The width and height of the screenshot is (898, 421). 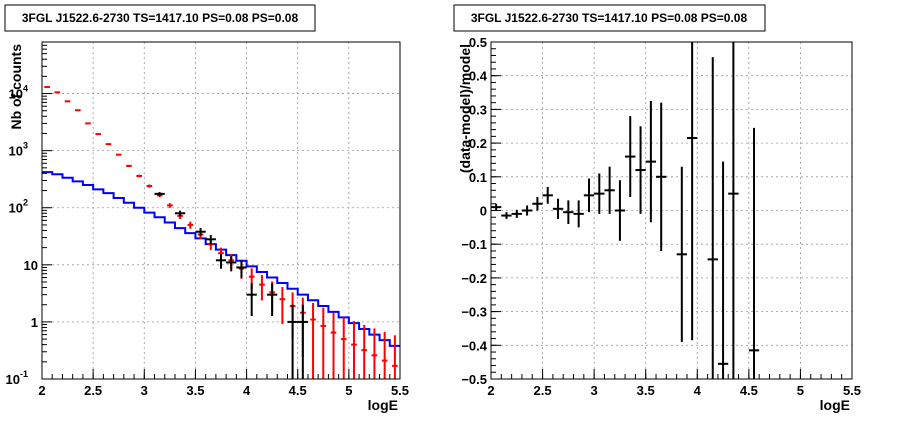 I want to click on y-axis-label: Nb of counts, so click(x=16, y=87).